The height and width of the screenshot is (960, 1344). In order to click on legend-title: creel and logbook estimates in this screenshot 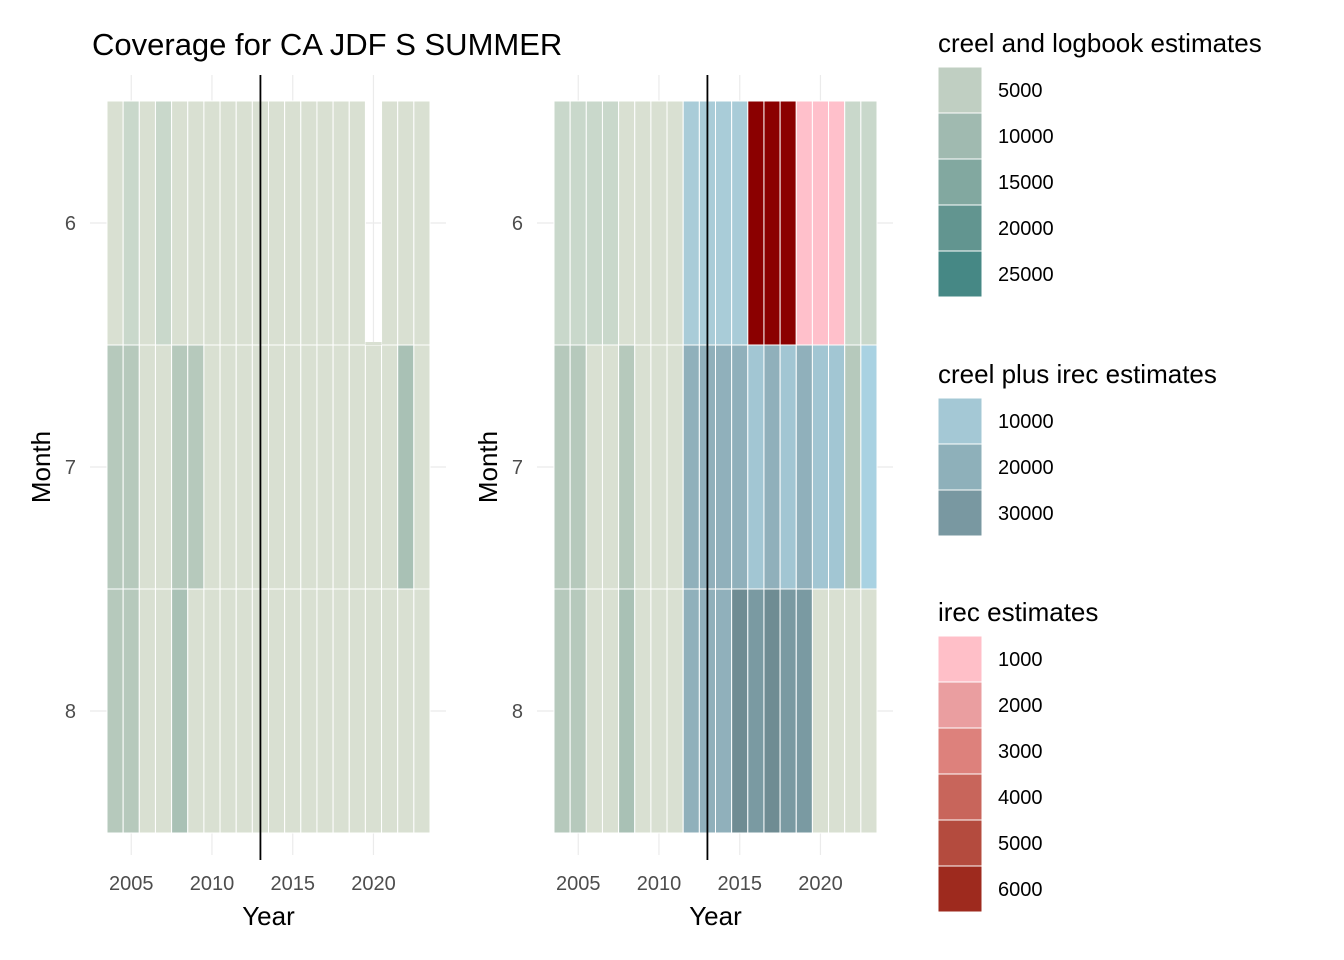, I will do `click(1100, 43)`.